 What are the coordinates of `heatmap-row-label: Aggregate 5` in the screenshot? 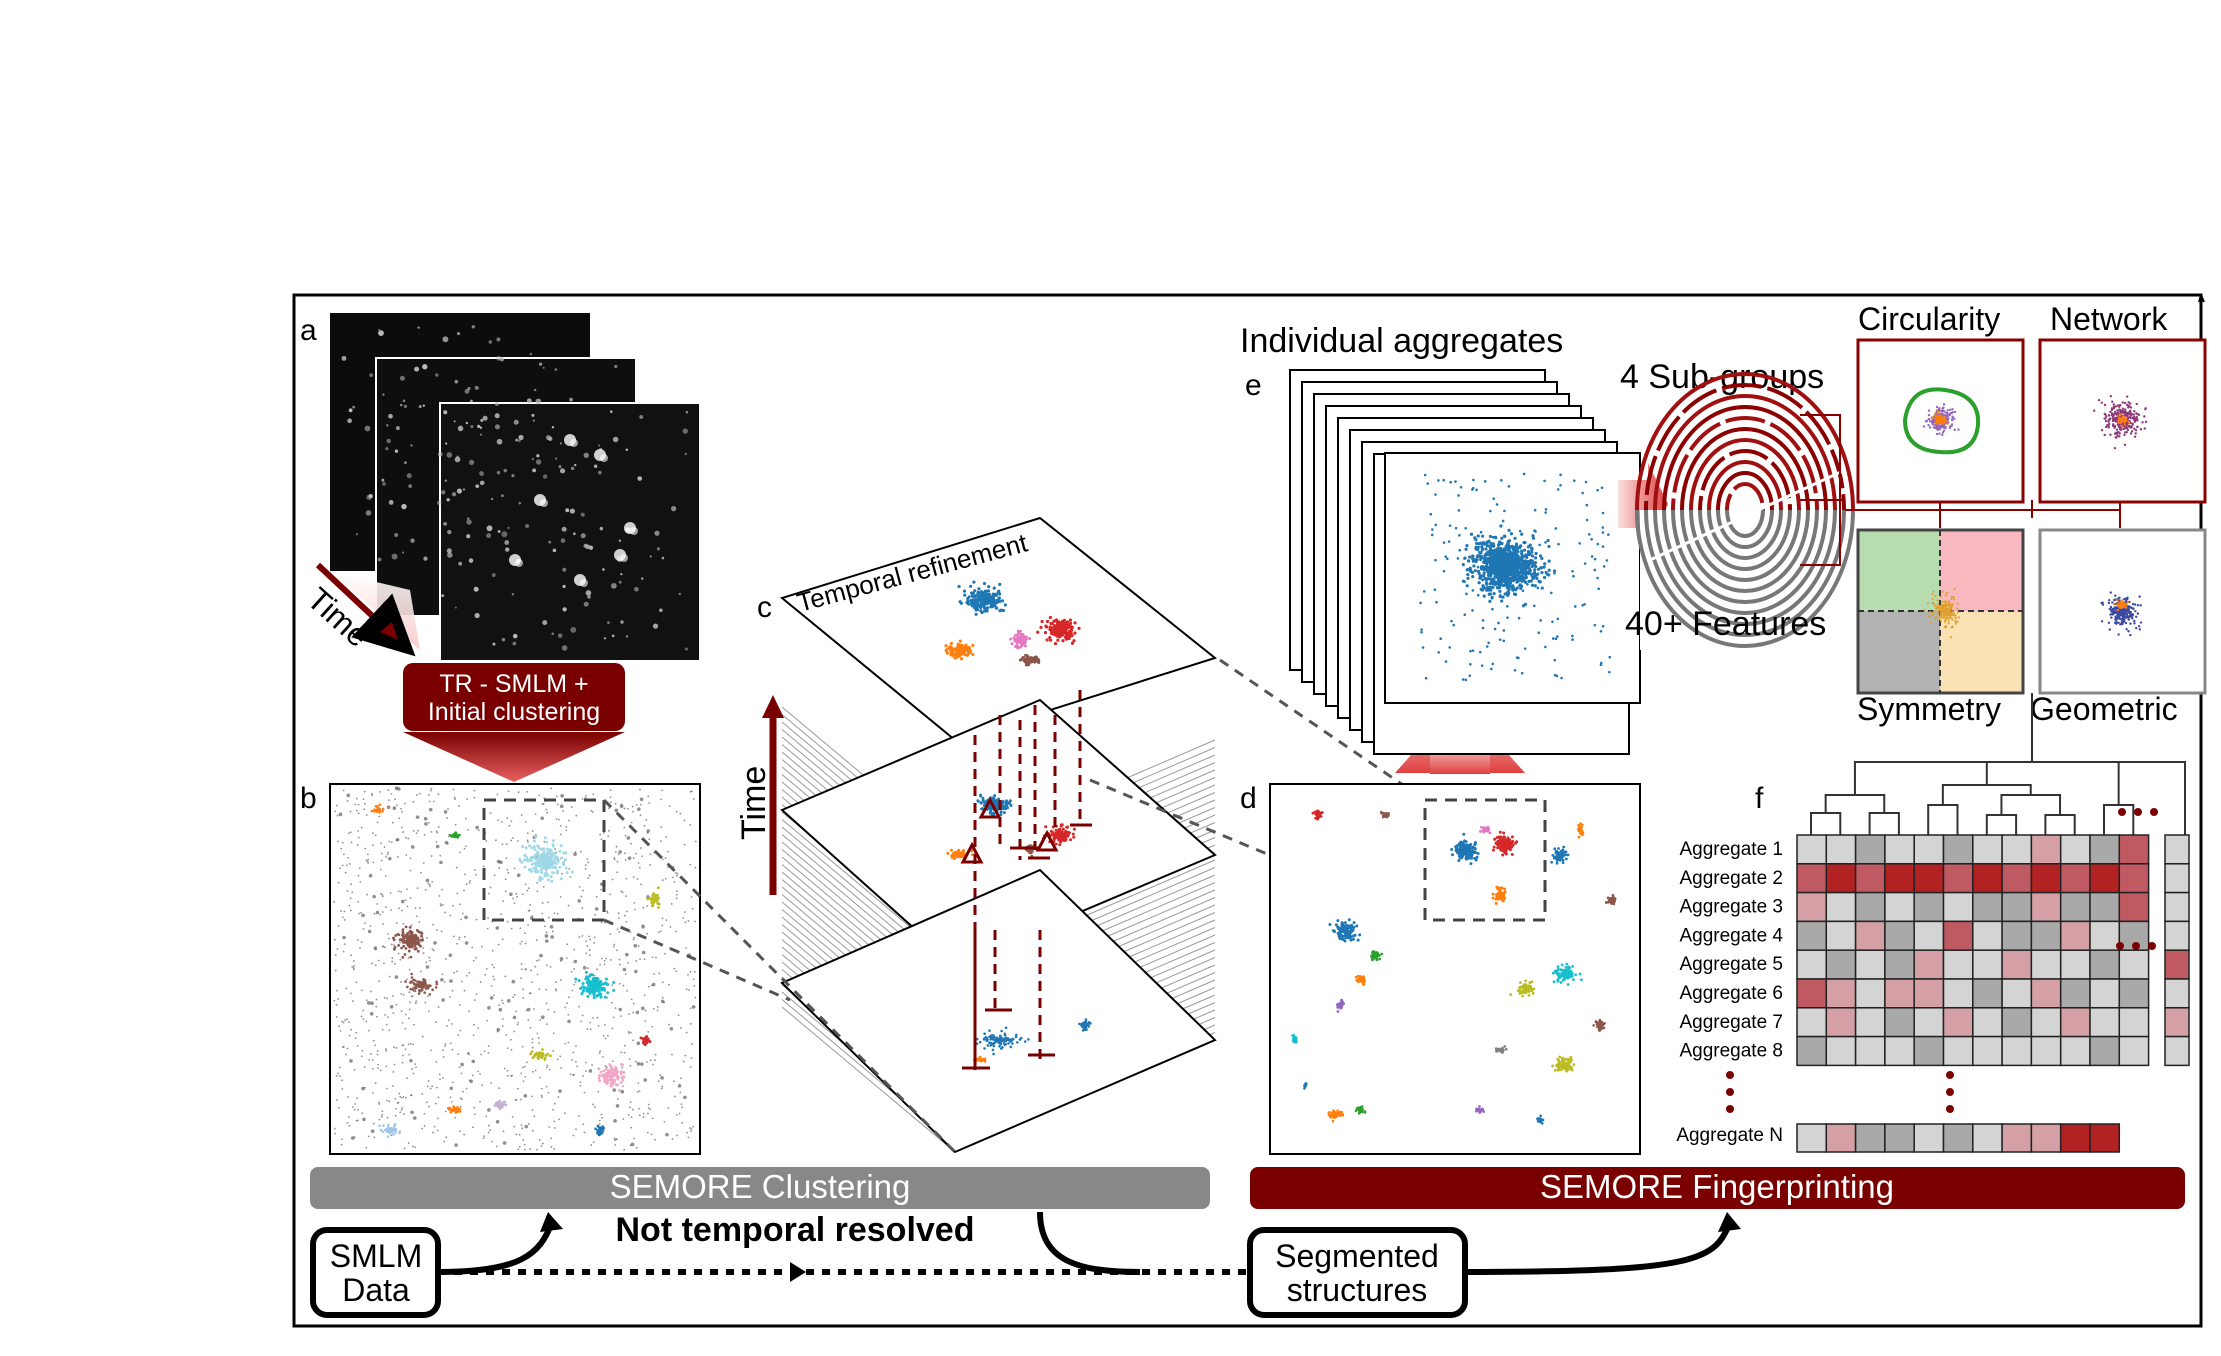 It's located at (1731, 964).